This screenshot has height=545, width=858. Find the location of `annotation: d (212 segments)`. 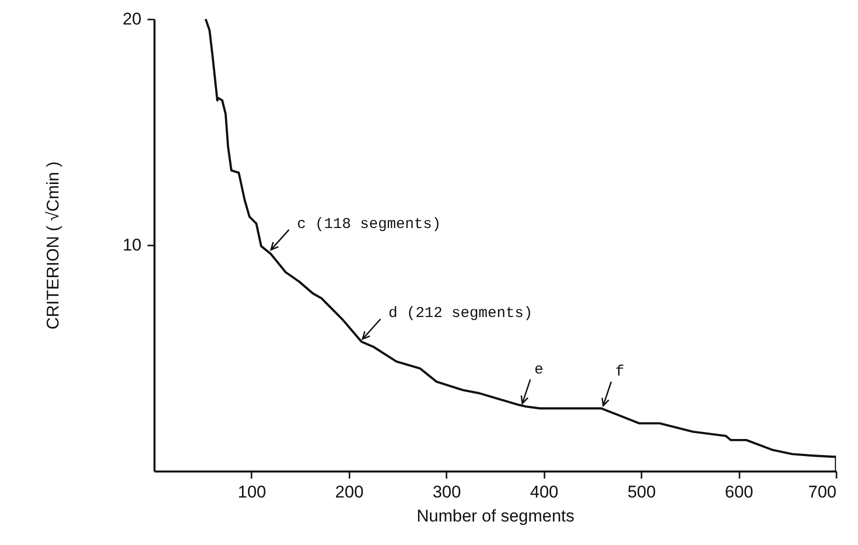

annotation: d (212 segments) is located at coordinates (460, 313).